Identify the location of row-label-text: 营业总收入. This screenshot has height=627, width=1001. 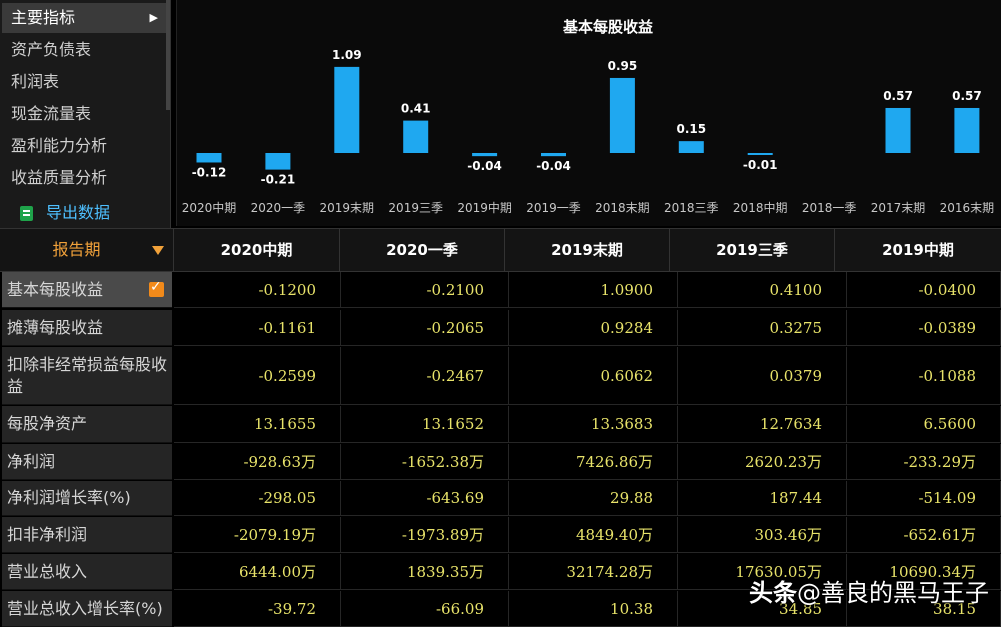
(47, 571).